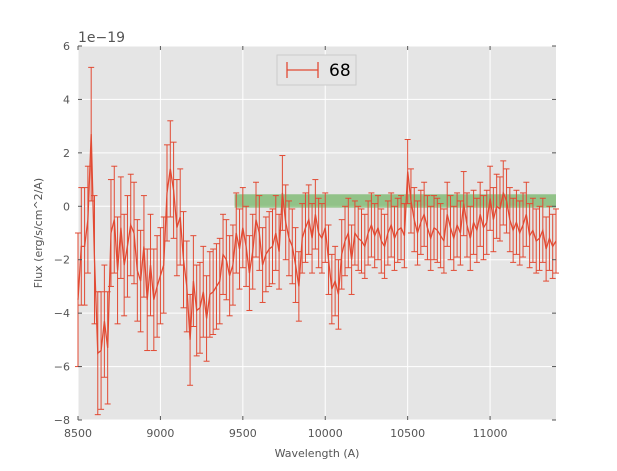 This screenshot has width=617, height=471. I want to click on x-tick-label: 11000, so click(490, 433).